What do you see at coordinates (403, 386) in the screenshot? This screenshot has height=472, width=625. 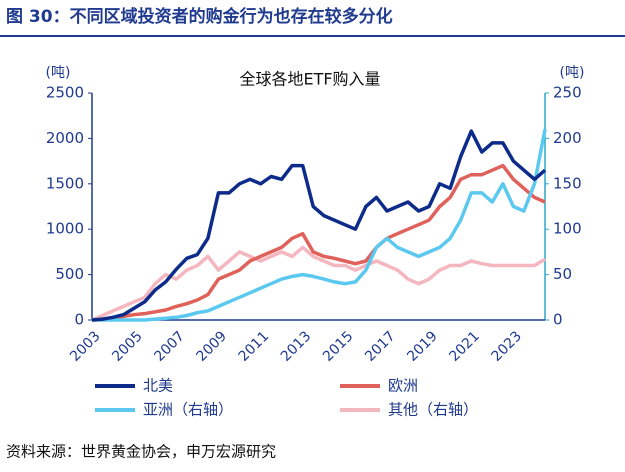 I see `legend-label: 欧洲` at bounding box center [403, 386].